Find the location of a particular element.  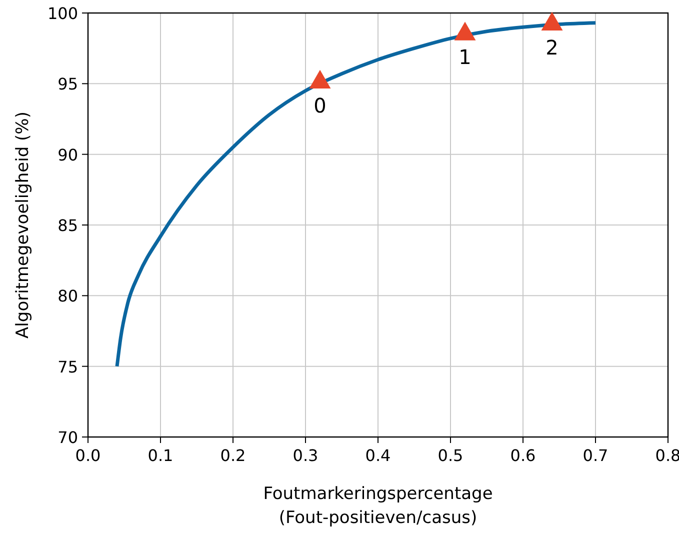

x-tick-label: 0.7 is located at coordinates (595, 455).